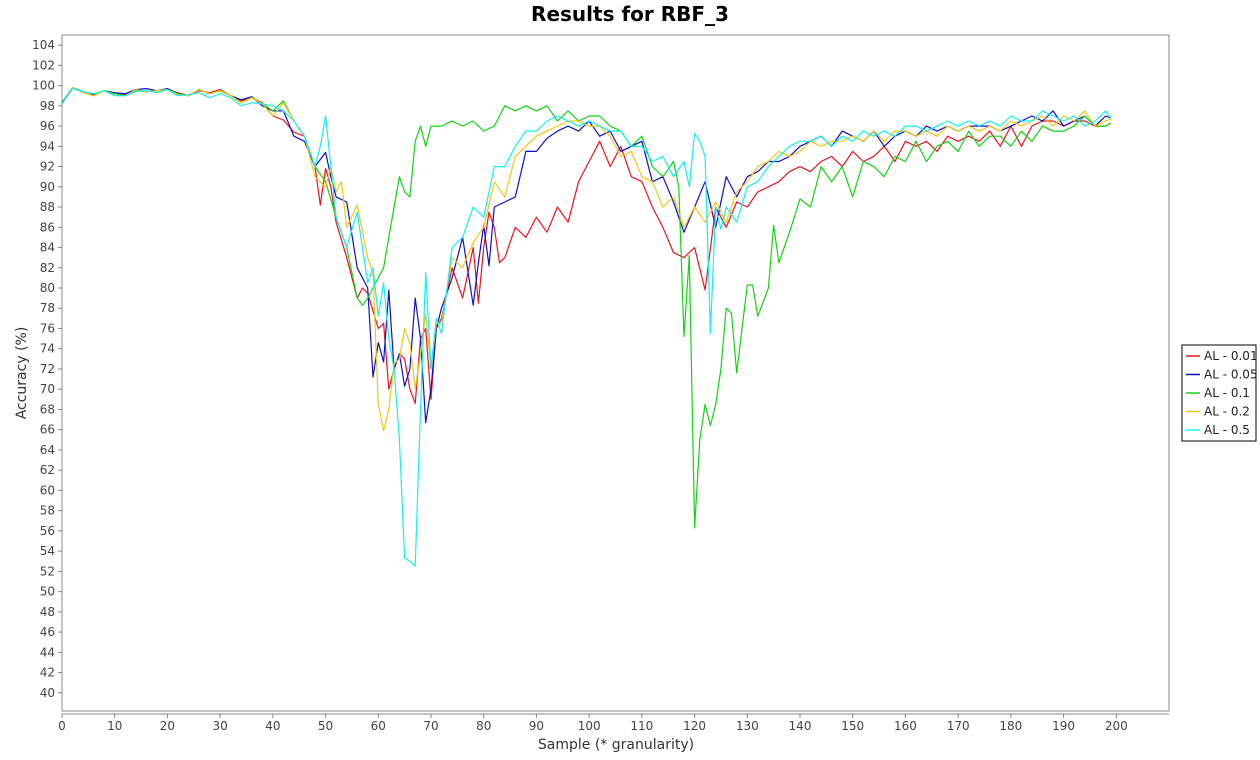 The image size is (1260, 760). What do you see at coordinates (220, 726) in the screenshot?
I see `x-tick-label: 30` at bounding box center [220, 726].